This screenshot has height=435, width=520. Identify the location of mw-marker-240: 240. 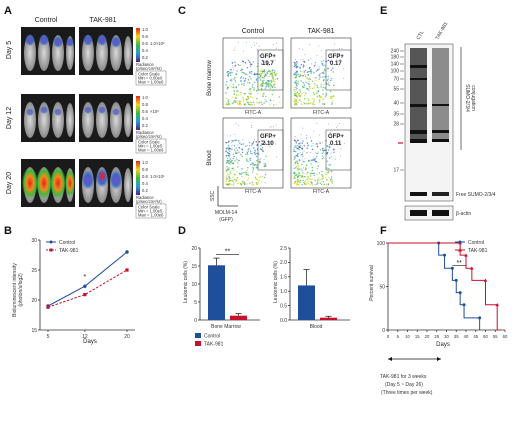
(395, 52).